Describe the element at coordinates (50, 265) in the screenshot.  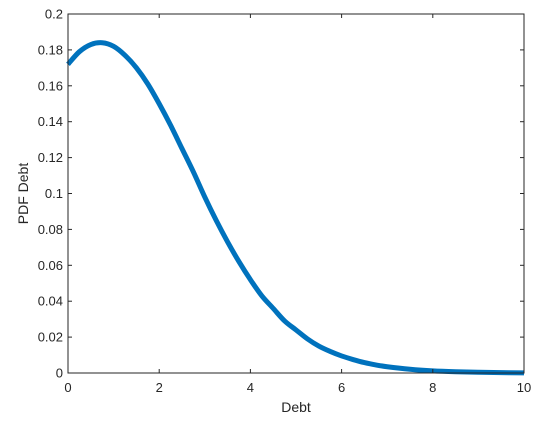
I see `y-tick-label: 0.06` at that location.